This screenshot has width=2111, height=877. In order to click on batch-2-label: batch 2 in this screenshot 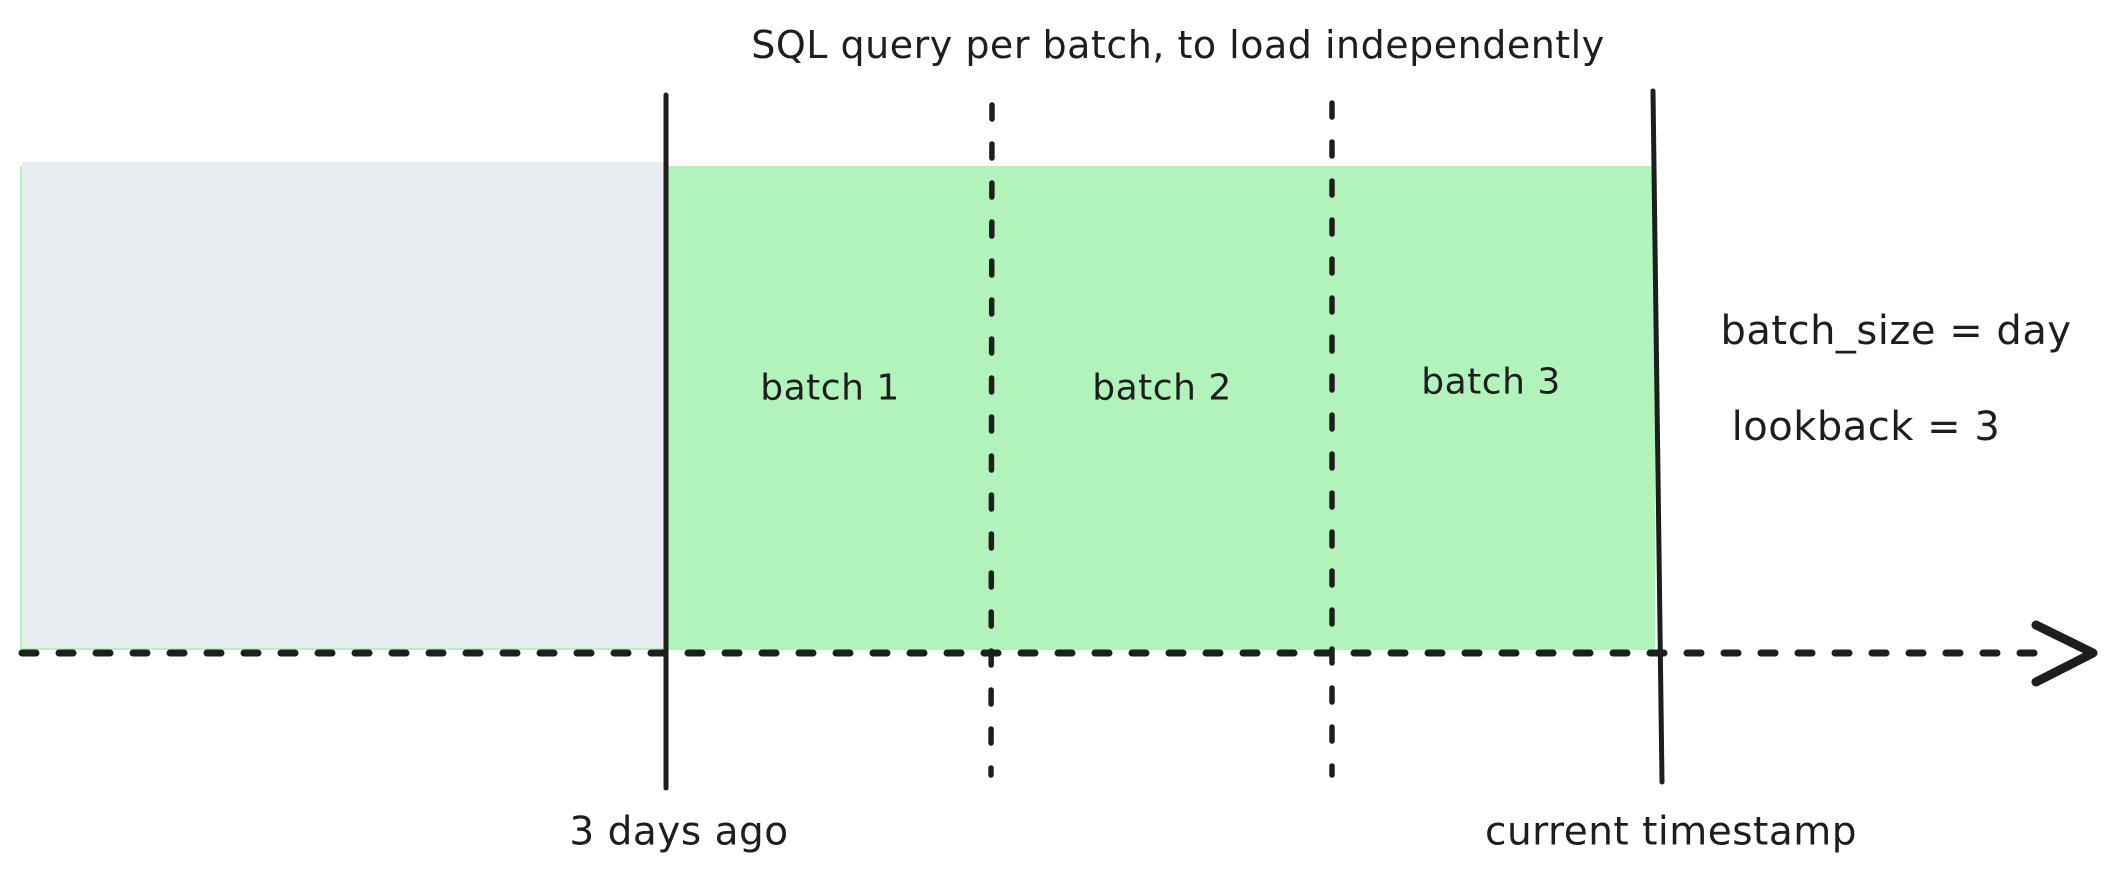, I will do `click(1162, 388)`.